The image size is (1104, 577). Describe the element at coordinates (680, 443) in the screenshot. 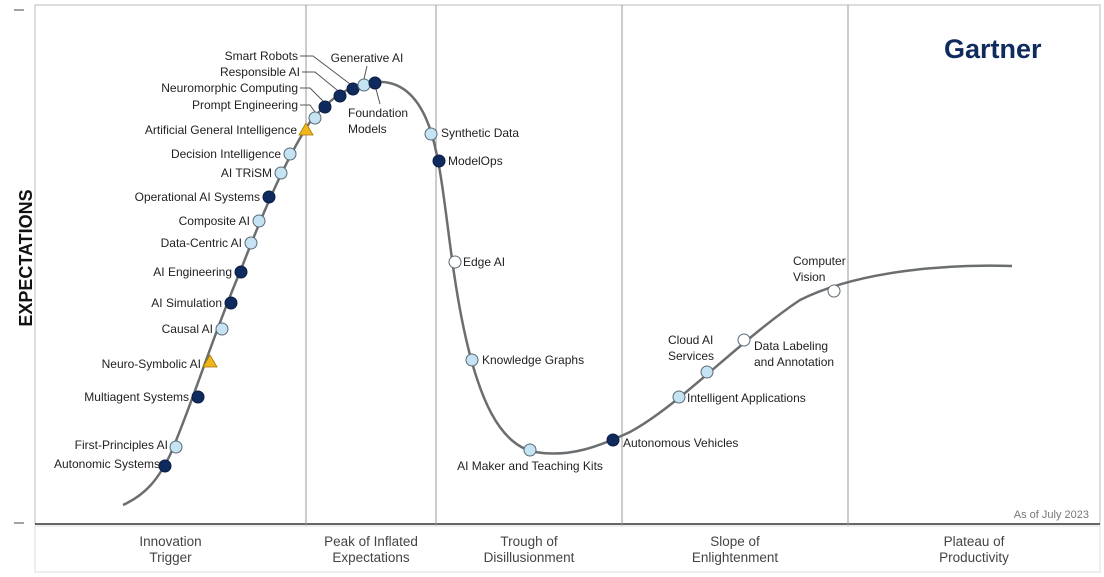

I see `autonomous-vehicles-label: Autonomous Vehicles` at that location.